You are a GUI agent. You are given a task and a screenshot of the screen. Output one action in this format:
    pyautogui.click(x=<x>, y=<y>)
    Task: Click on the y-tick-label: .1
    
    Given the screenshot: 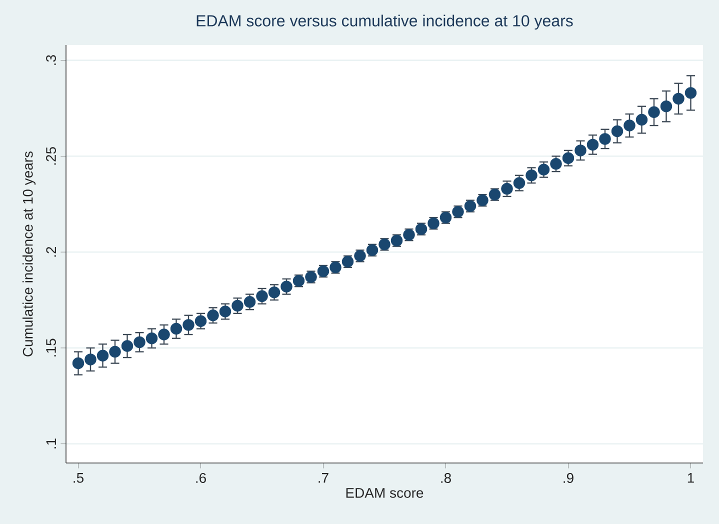 What is the action you would take?
    pyautogui.click(x=51, y=443)
    